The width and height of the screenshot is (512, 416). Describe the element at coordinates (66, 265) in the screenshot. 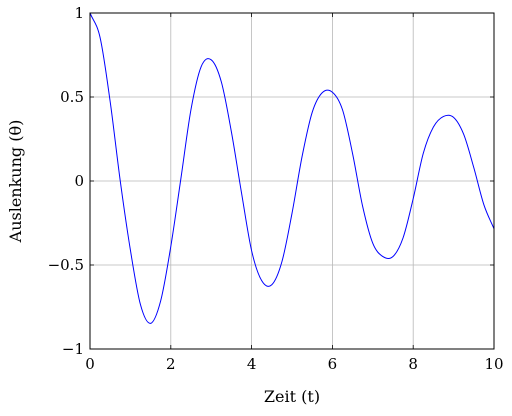

I see `y-tick-label: −0.5` at that location.